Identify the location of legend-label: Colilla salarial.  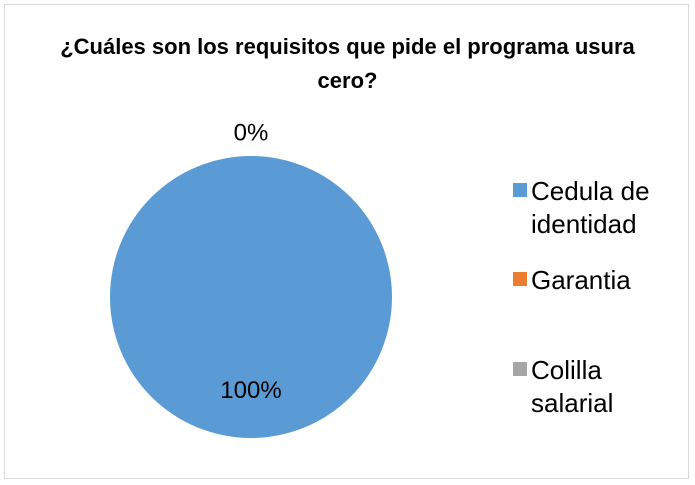
(572, 386).